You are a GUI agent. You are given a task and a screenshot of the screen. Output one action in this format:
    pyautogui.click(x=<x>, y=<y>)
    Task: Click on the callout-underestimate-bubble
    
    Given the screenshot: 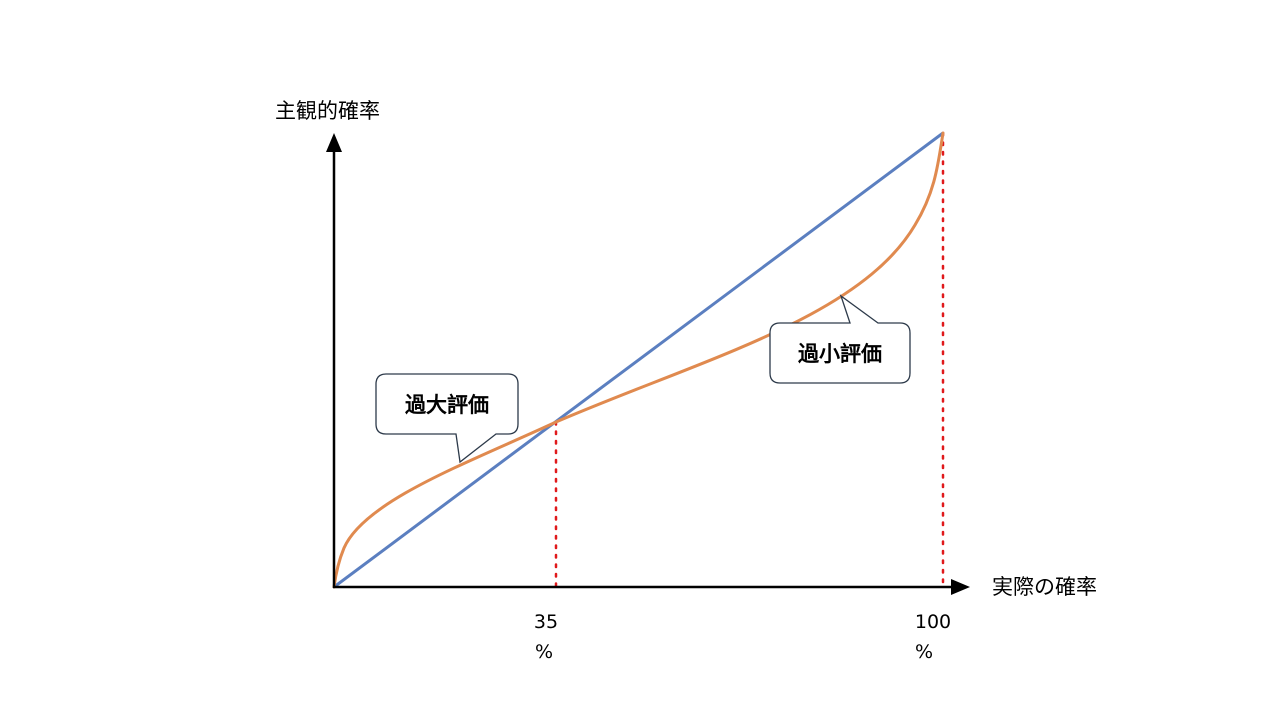 What is the action you would take?
    pyautogui.click(x=840, y=339)
    